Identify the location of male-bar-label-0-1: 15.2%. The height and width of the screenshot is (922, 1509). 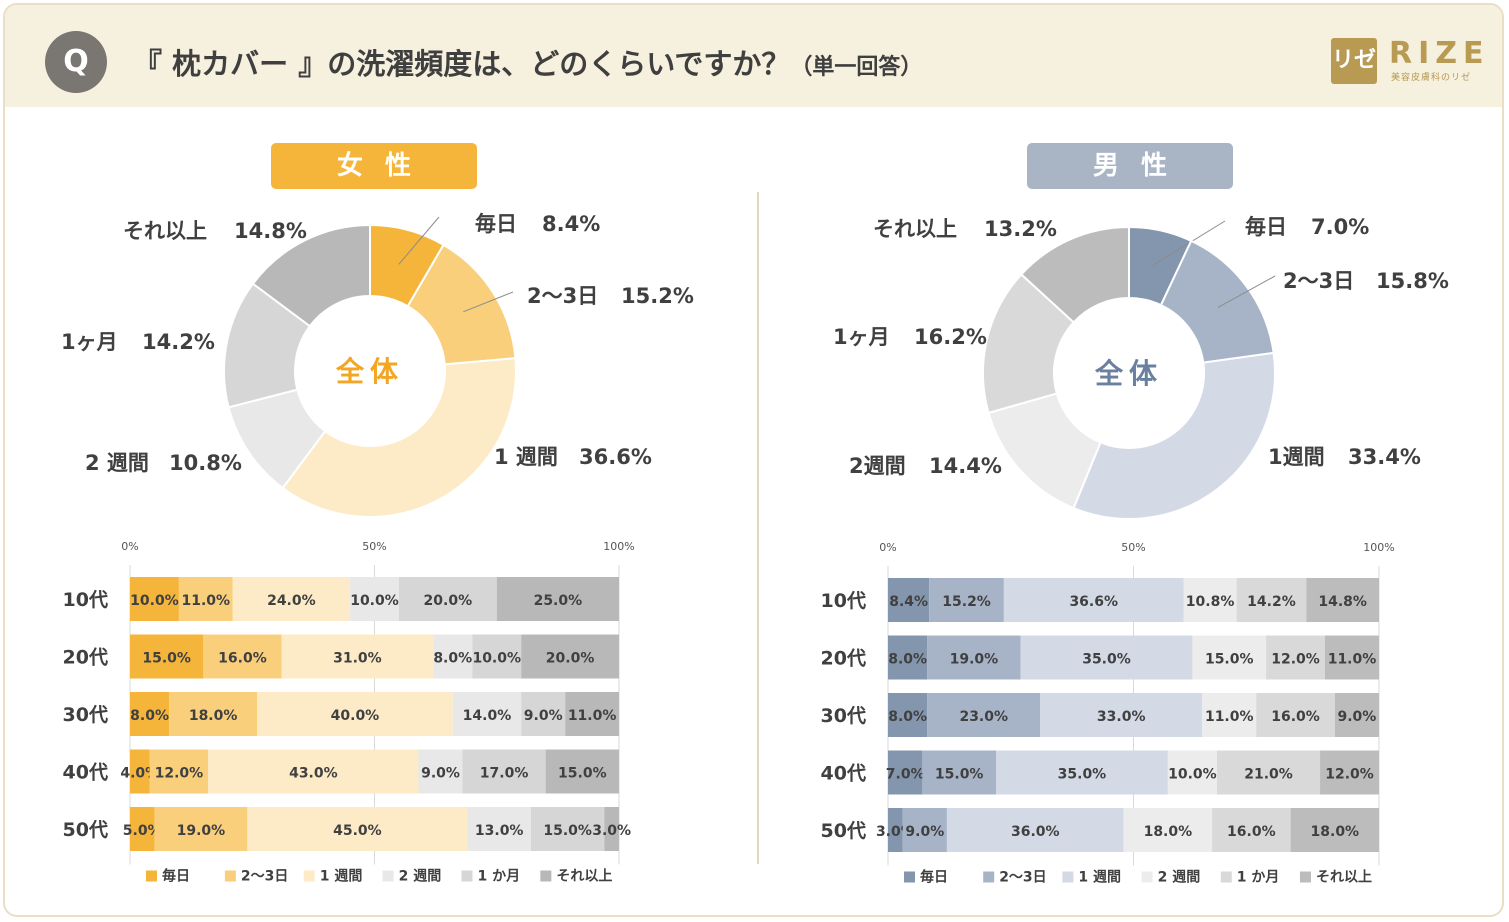
(966, 602).